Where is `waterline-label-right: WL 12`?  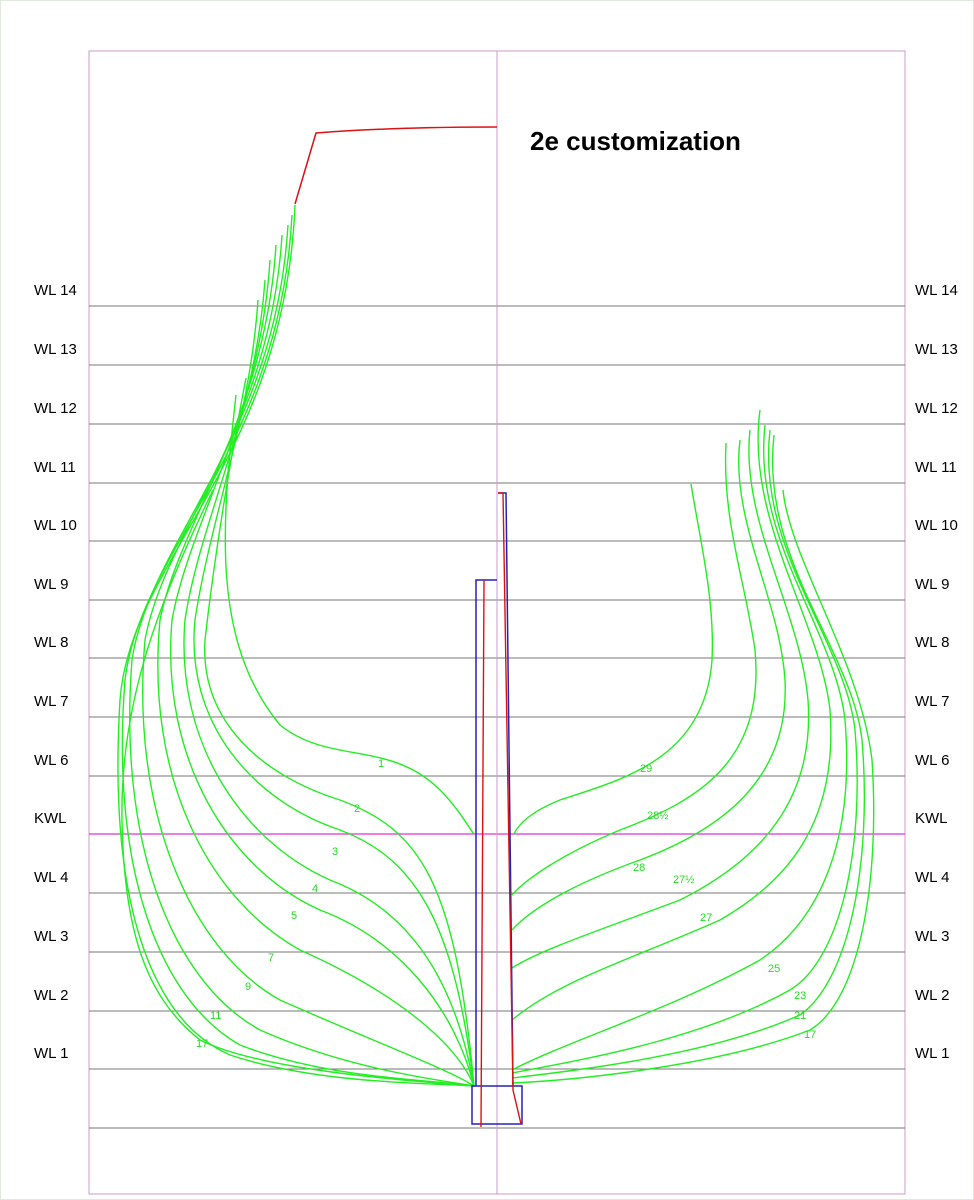 waterline-label-right: WL 12 is located at coordinates (936, 408).